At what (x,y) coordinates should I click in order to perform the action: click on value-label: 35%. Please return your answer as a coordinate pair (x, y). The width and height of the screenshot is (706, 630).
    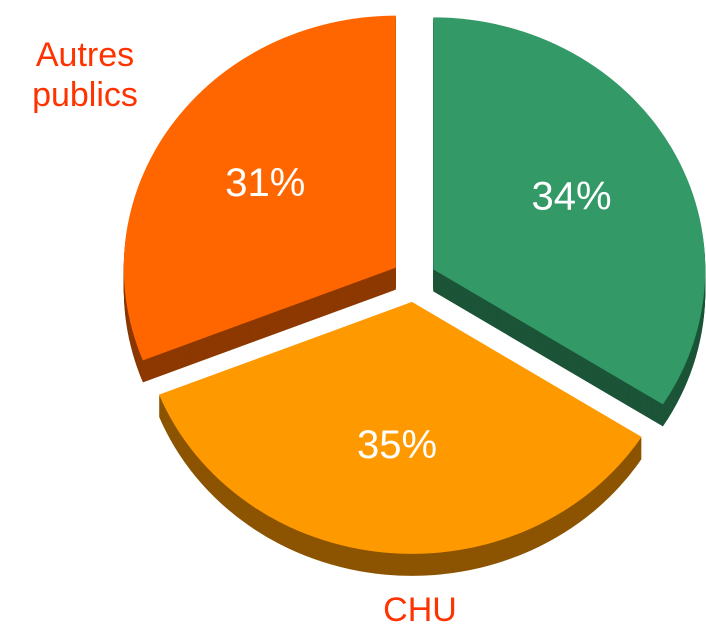
    Looking at the image, I should click on (397, 445).